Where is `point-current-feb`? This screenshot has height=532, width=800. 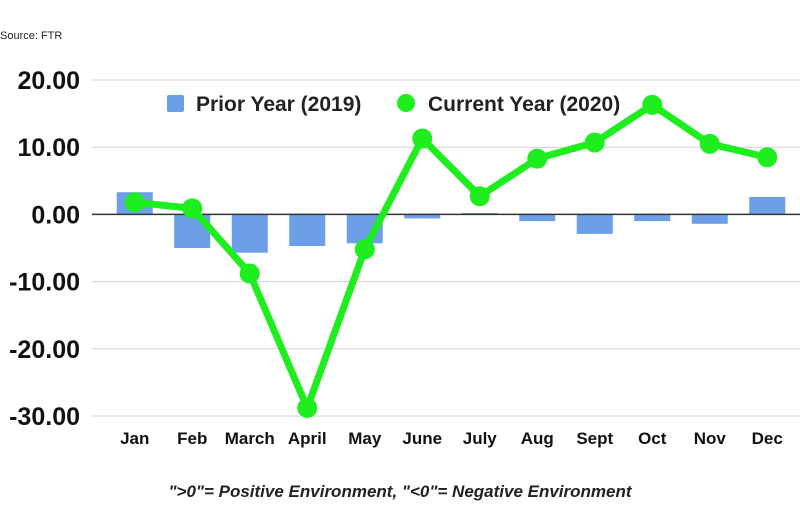
point-current-feb is located at coordinates (192, 208).